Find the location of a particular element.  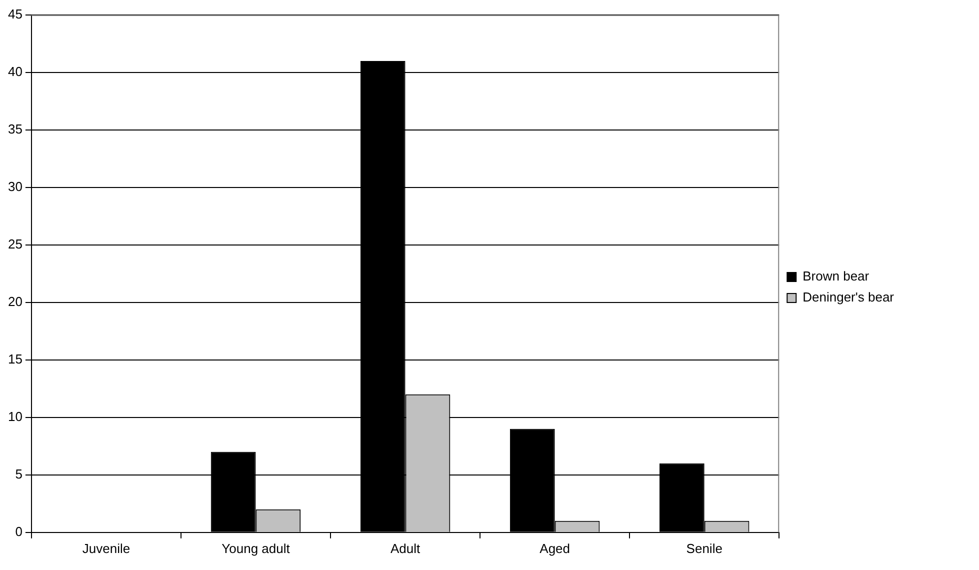

y-tick-label: 45 is located at coordinates (15, 14).